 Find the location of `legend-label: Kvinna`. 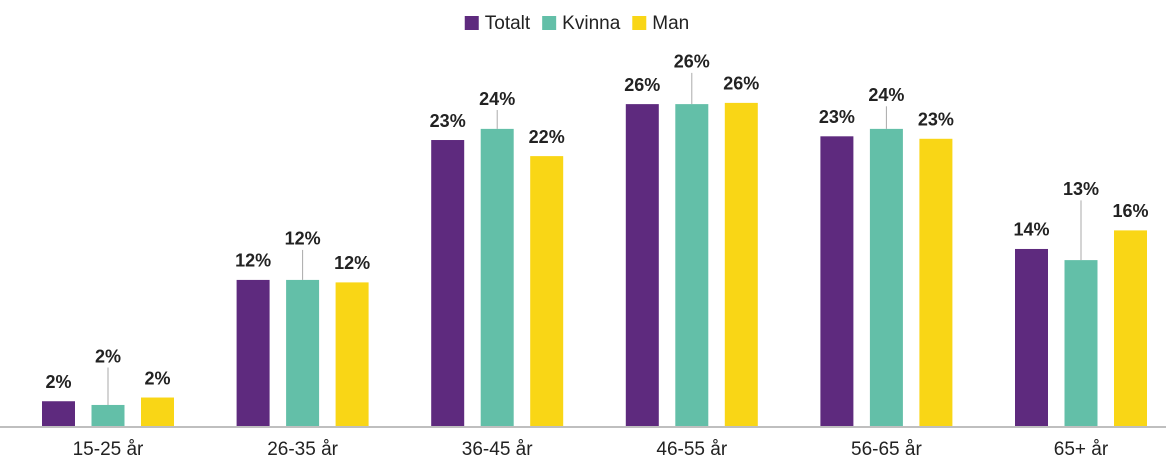

legend-label: Kvinna is located at coordinates (591, 23).